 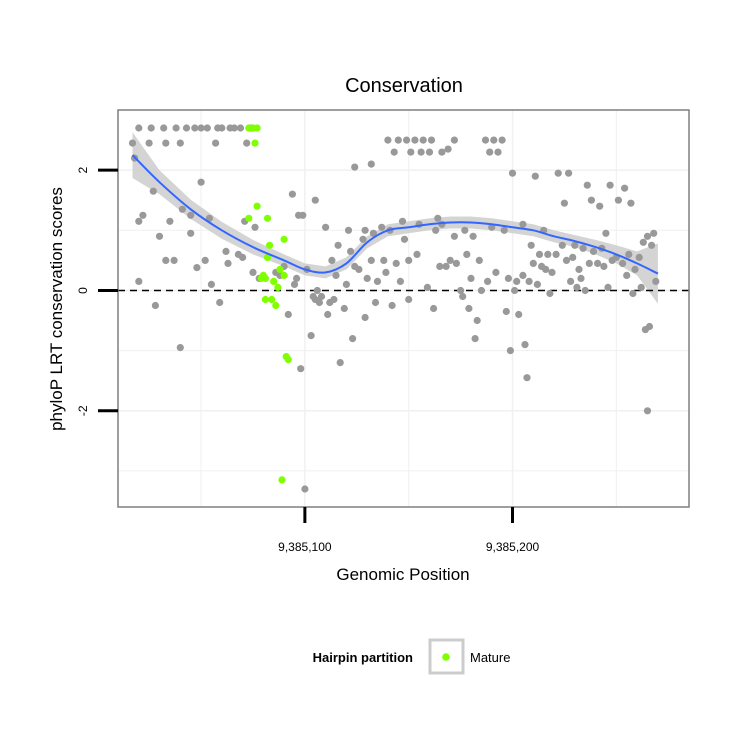 I want to click on y-axis: -2 0 2, so click(x=97, y=291).